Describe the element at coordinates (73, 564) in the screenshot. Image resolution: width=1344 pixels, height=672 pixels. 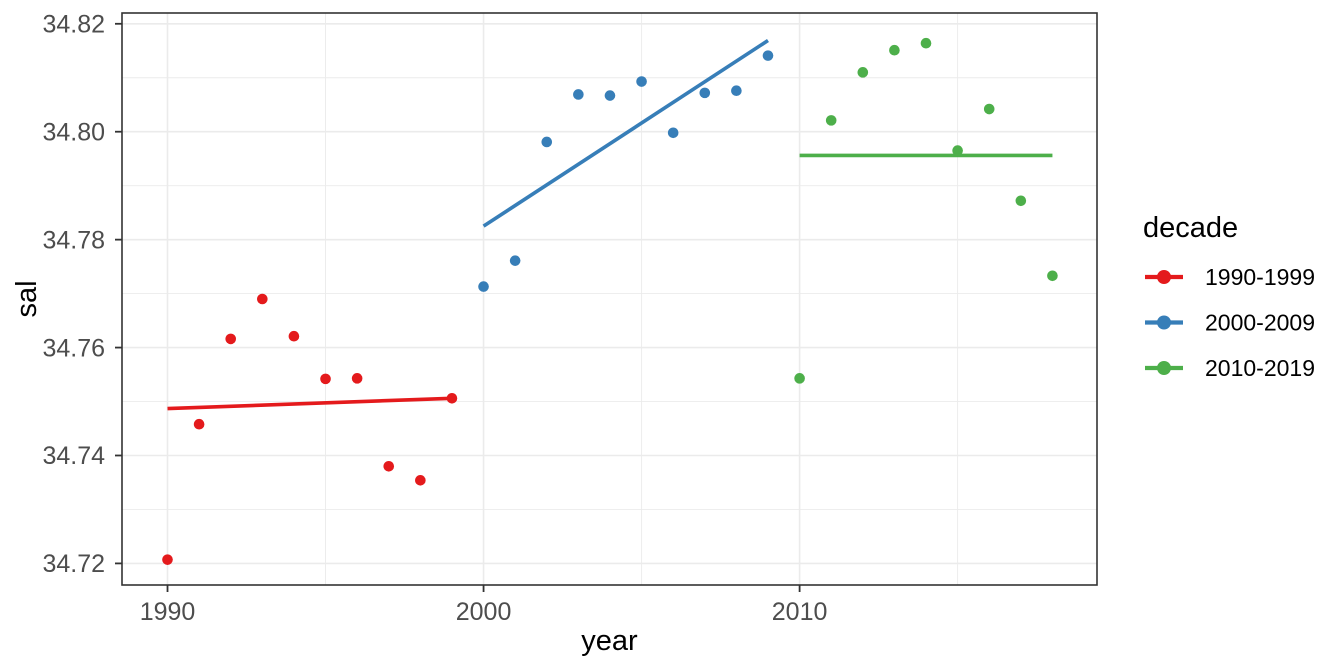
I see `y-tick-label: 34.72` at that location.